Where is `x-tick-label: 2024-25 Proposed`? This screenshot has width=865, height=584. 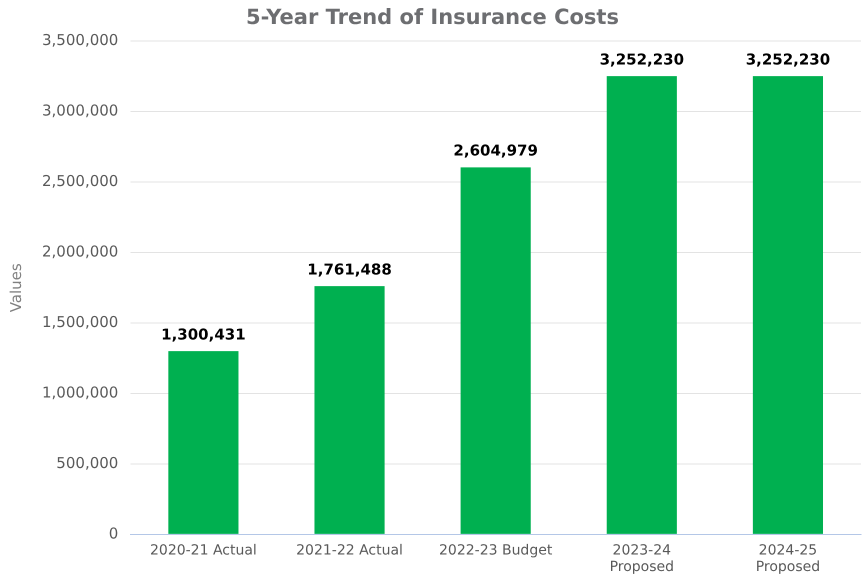 x-tick-label: 2024-25 Proposed is located at coordinates (788, 559).